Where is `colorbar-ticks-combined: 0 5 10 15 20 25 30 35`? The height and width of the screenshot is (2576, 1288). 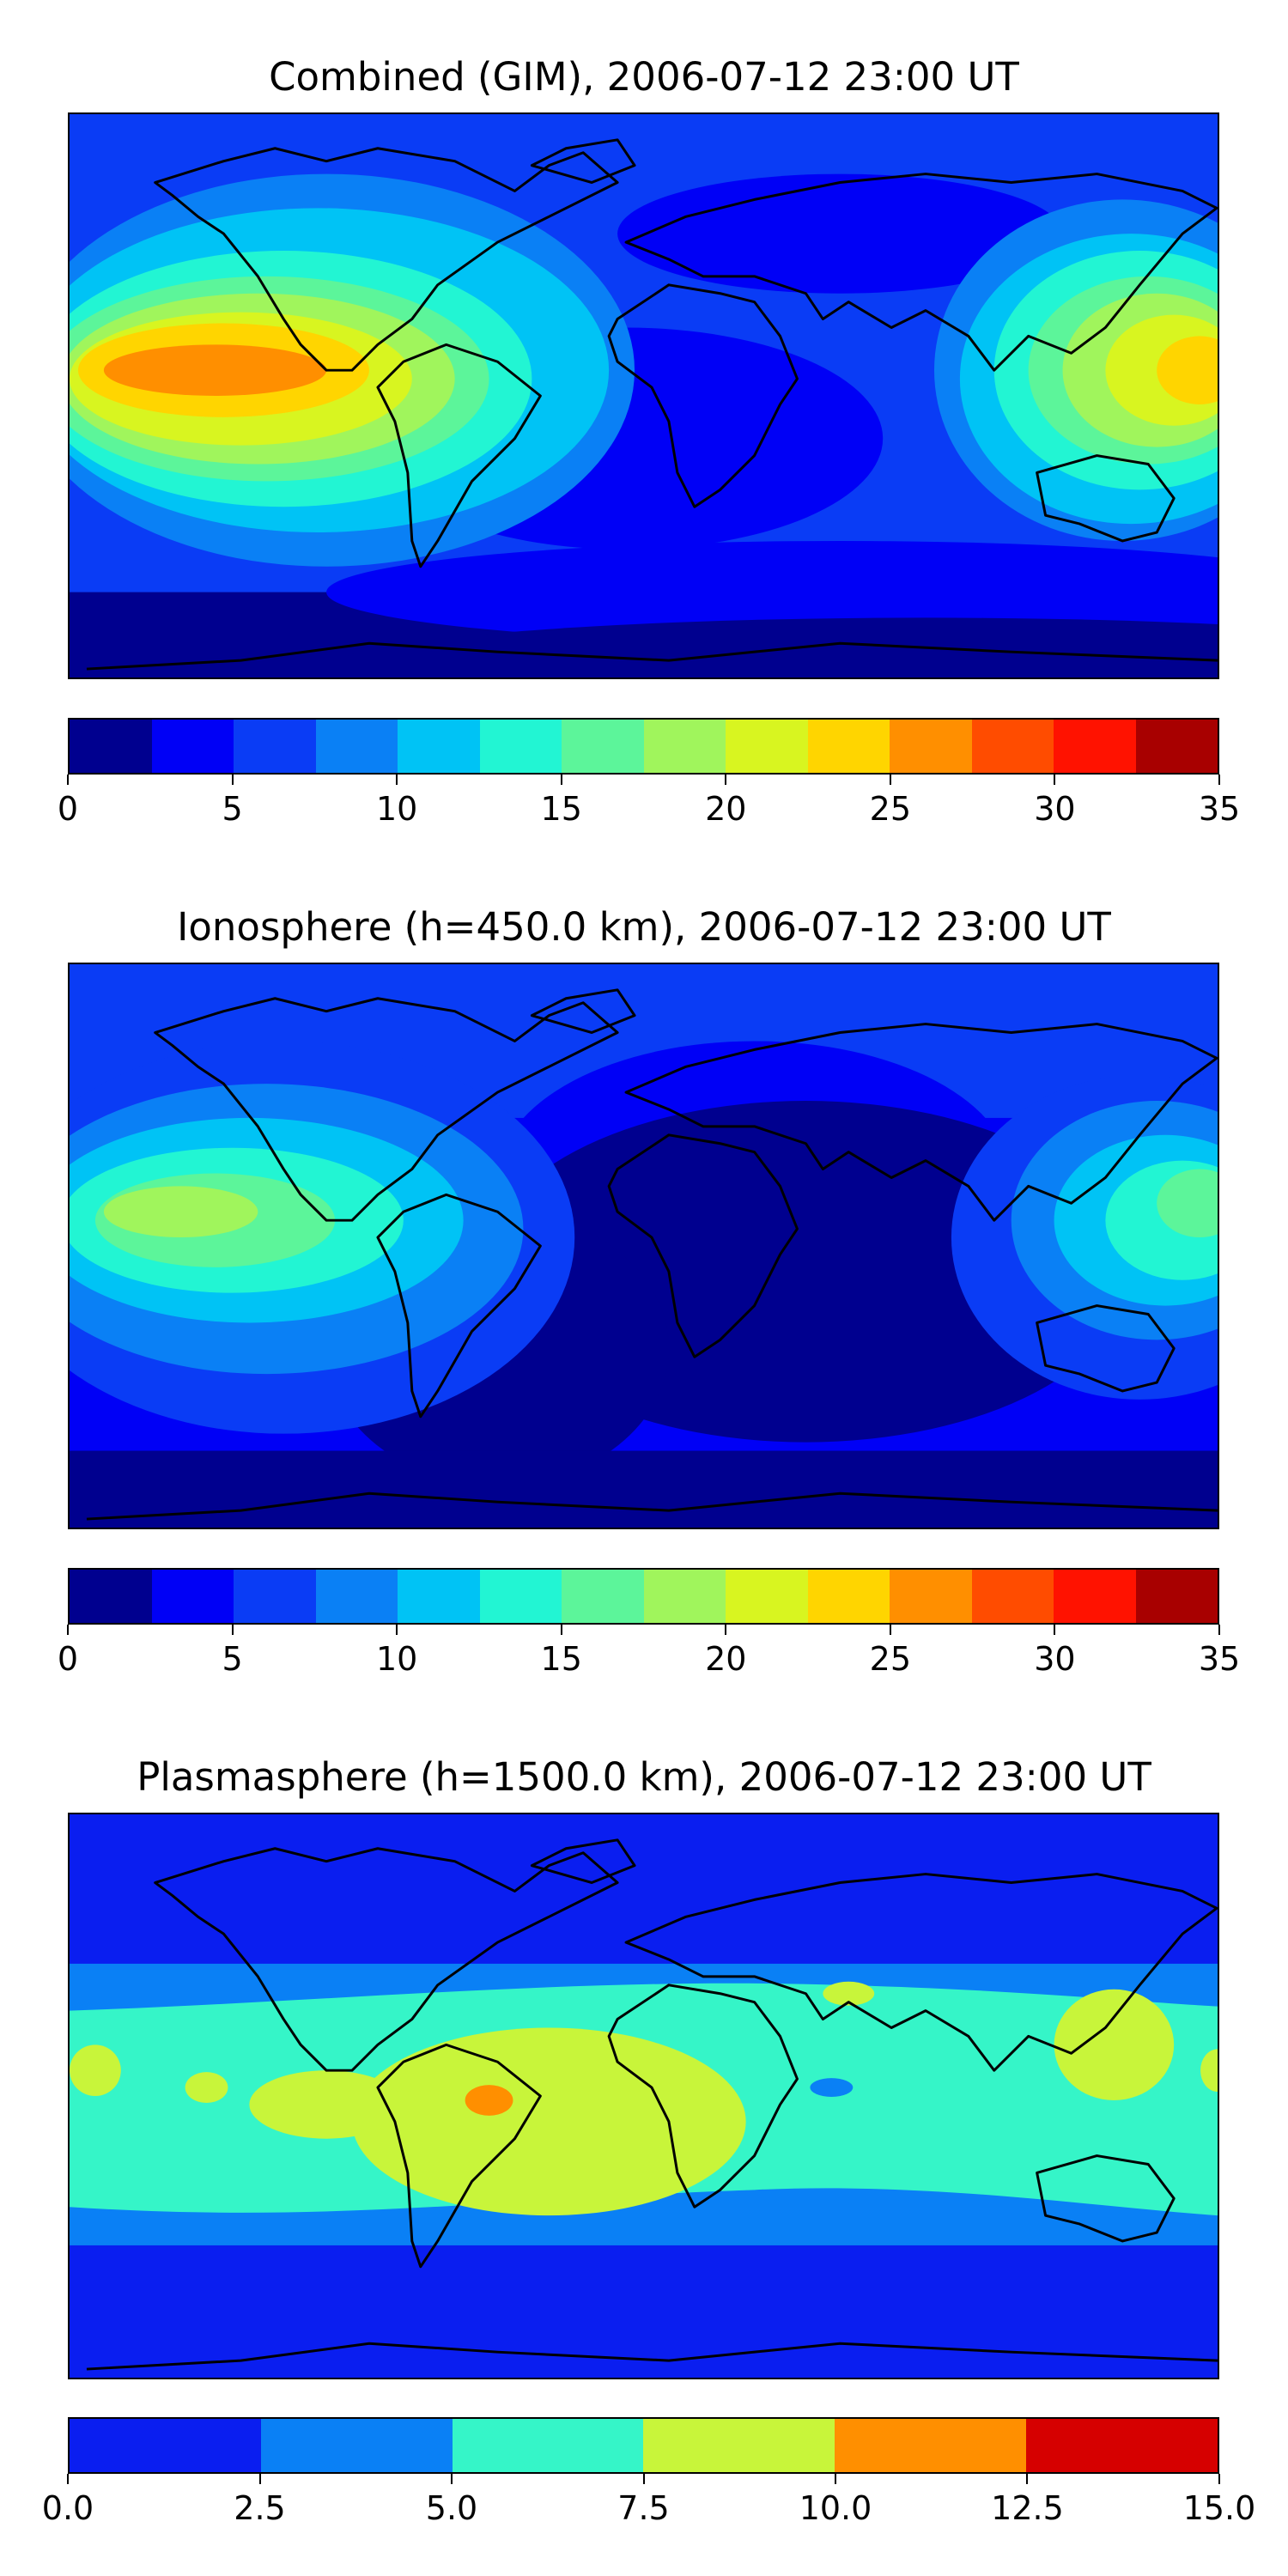 colorbar-ticks-combined: 0 5 10 15 20 25 30 35 is located at coordinates (649, 801).